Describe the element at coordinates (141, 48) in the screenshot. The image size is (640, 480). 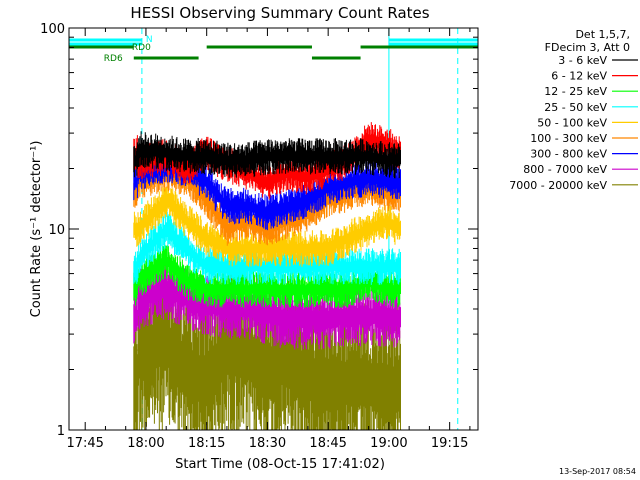
I see `flag-label-rd0: RD0` at that location.